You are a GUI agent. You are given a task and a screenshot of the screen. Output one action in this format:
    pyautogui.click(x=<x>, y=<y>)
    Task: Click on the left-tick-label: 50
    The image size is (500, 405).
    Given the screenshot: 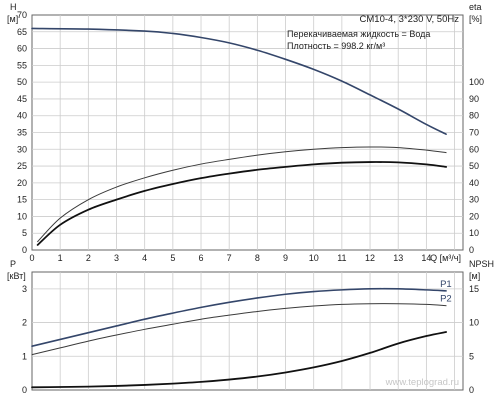 What is the action you would take?
    pyautogui.click(x=22, y=82)
    